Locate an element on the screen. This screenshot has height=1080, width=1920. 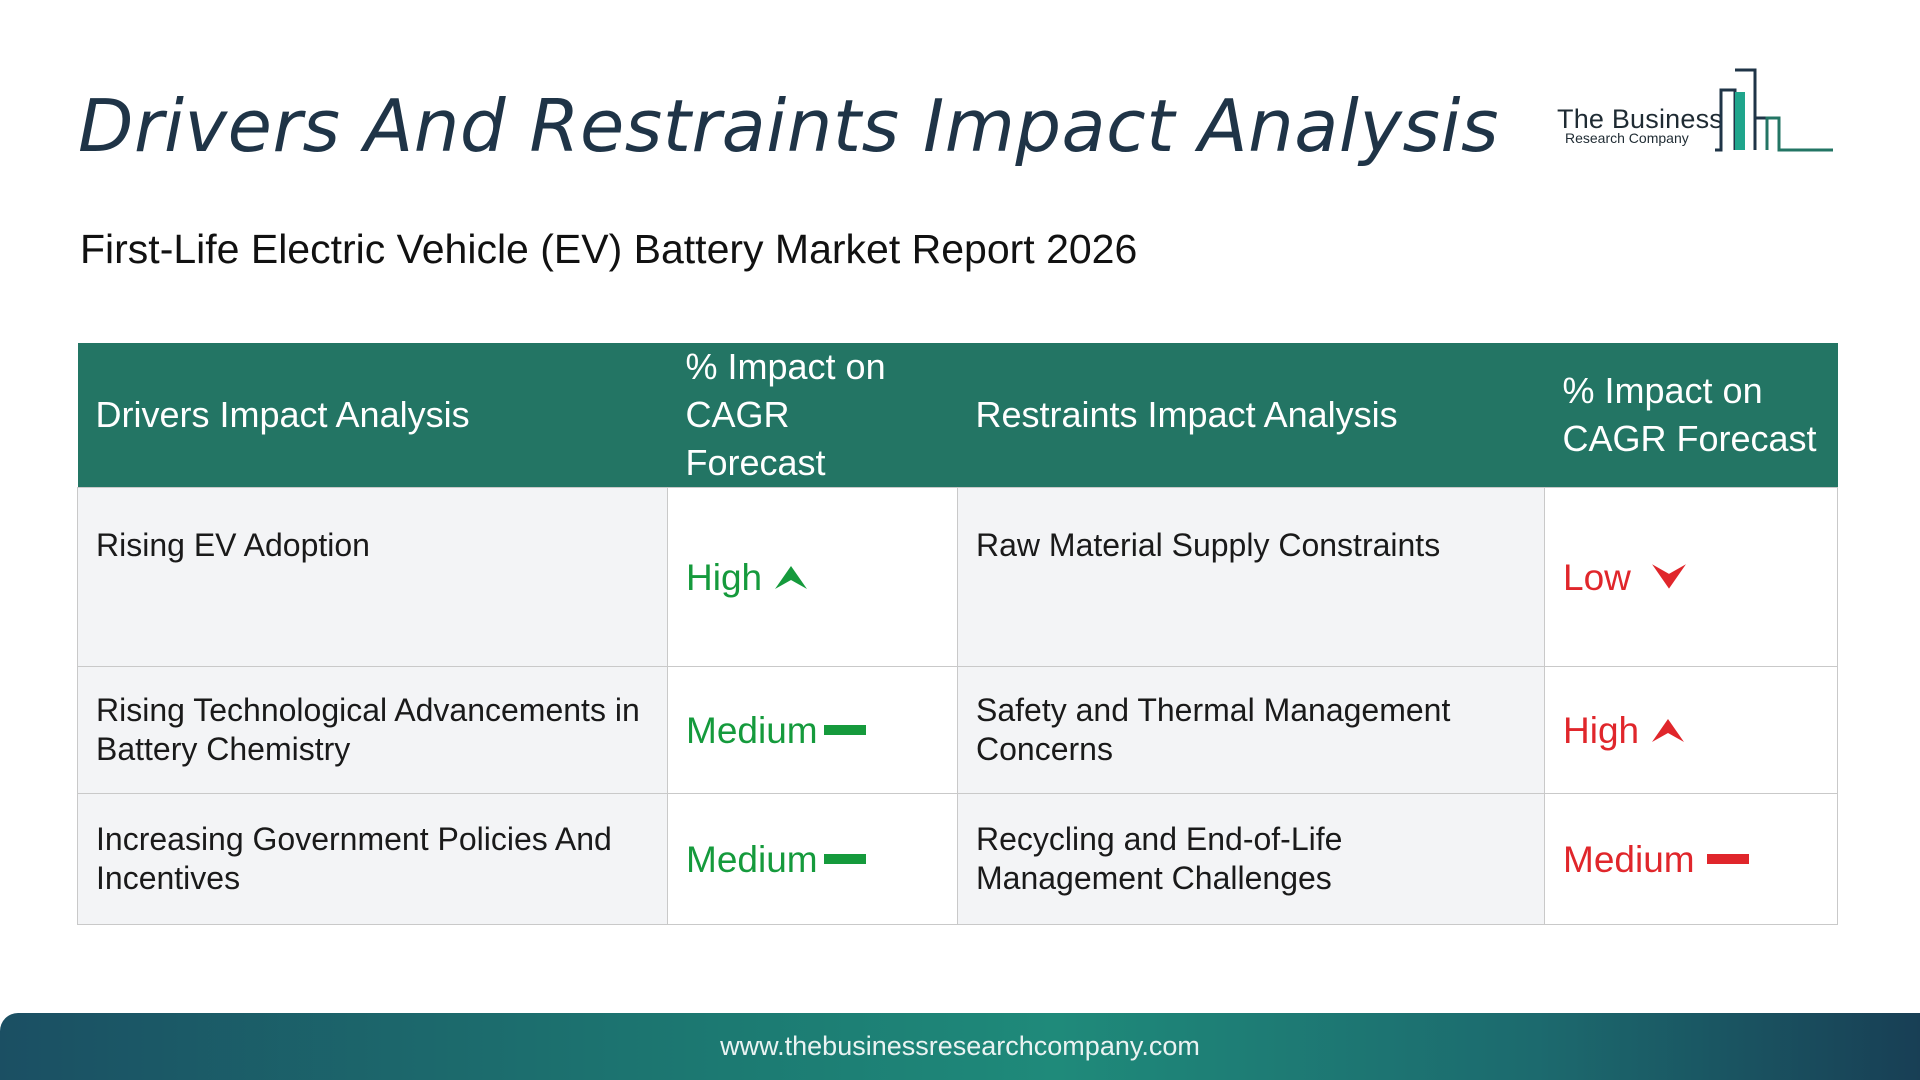
header-restraints: Restraints Impact Analysis is located at coordinates (1251, 415).